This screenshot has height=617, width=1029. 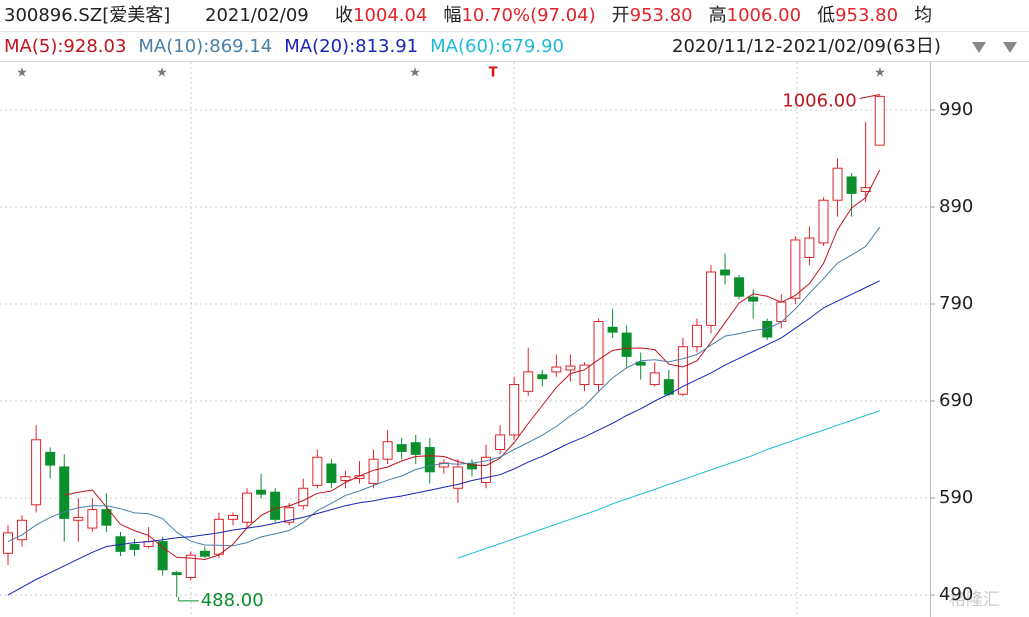 I want to click on event-markers: ★ ★ ★ ★ T, so click(x=451, y=73).